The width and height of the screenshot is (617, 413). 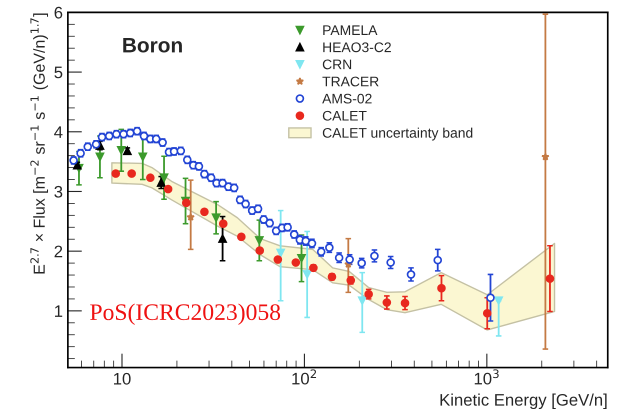 I want to click on y-tick-label: 6, so click(x=58, y=12).